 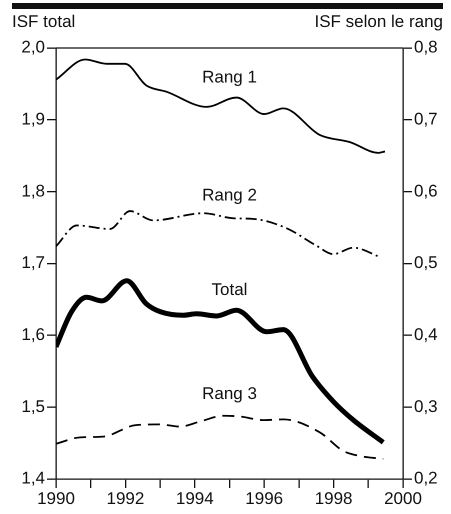 What do you see at coordinates (33, 262) in the screenshot?
I see `y-tick-label: 1,7` at bounding box center [33, 262].